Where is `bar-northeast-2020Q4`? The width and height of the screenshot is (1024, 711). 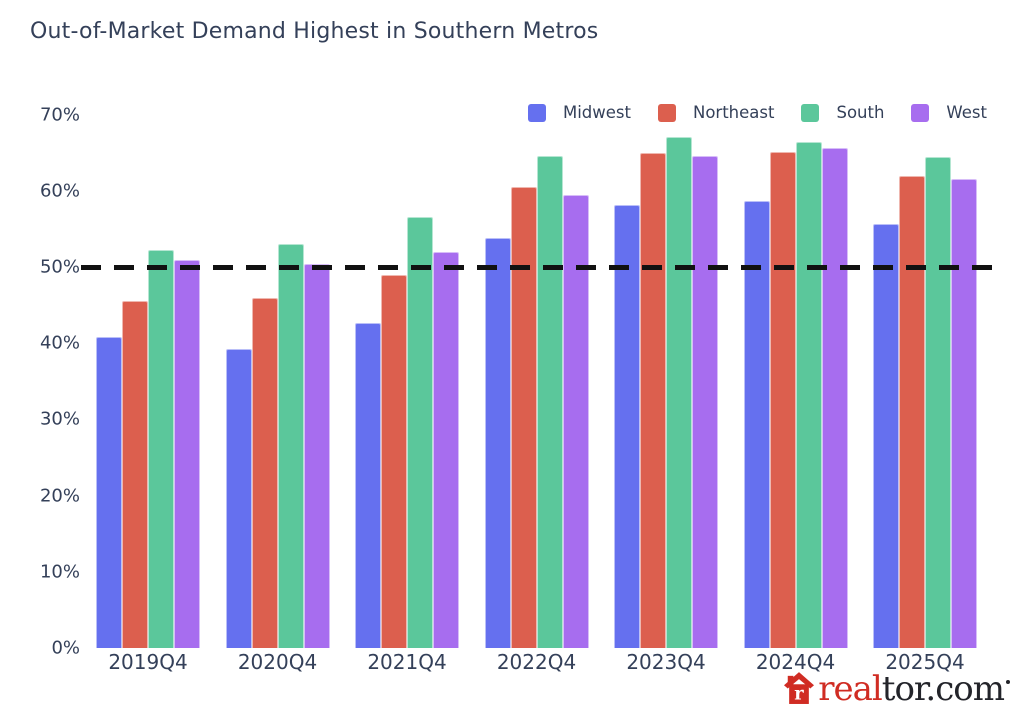 bar-northeast-2020Q4 is located at coordinates (264, 473).